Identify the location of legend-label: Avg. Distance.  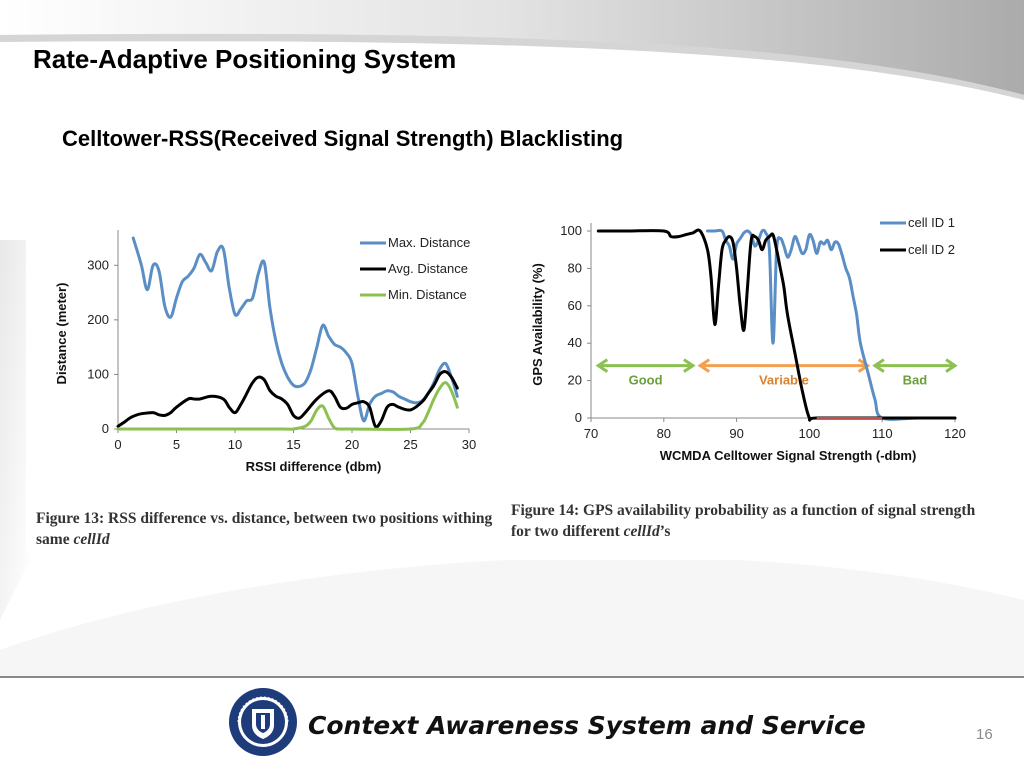
(428, 268).